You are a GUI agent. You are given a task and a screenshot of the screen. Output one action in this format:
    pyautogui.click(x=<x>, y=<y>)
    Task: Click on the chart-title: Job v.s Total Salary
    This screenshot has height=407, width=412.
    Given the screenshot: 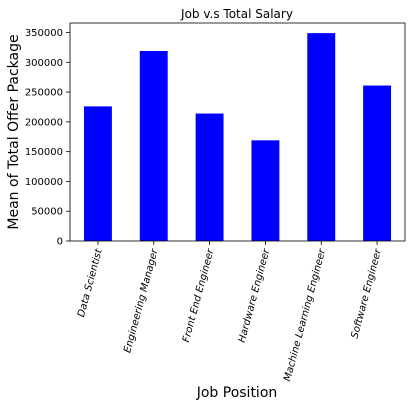 What is the action you would take?
    pyautogui.click(x=236, y=14)
    